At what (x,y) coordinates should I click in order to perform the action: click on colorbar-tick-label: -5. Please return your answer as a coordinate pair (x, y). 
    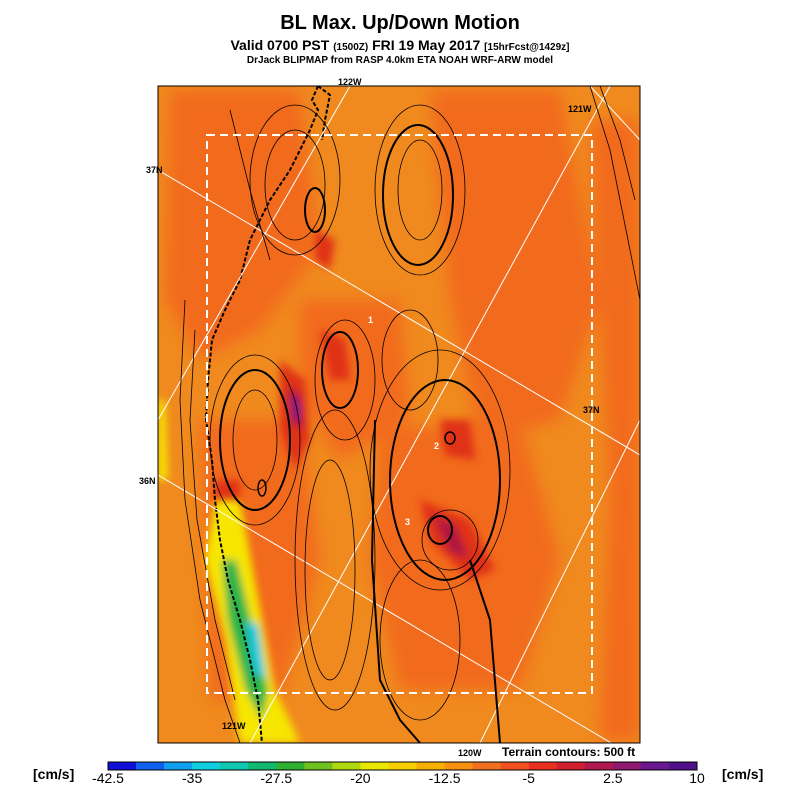
    Looking at the image, I should click on (528, 778).